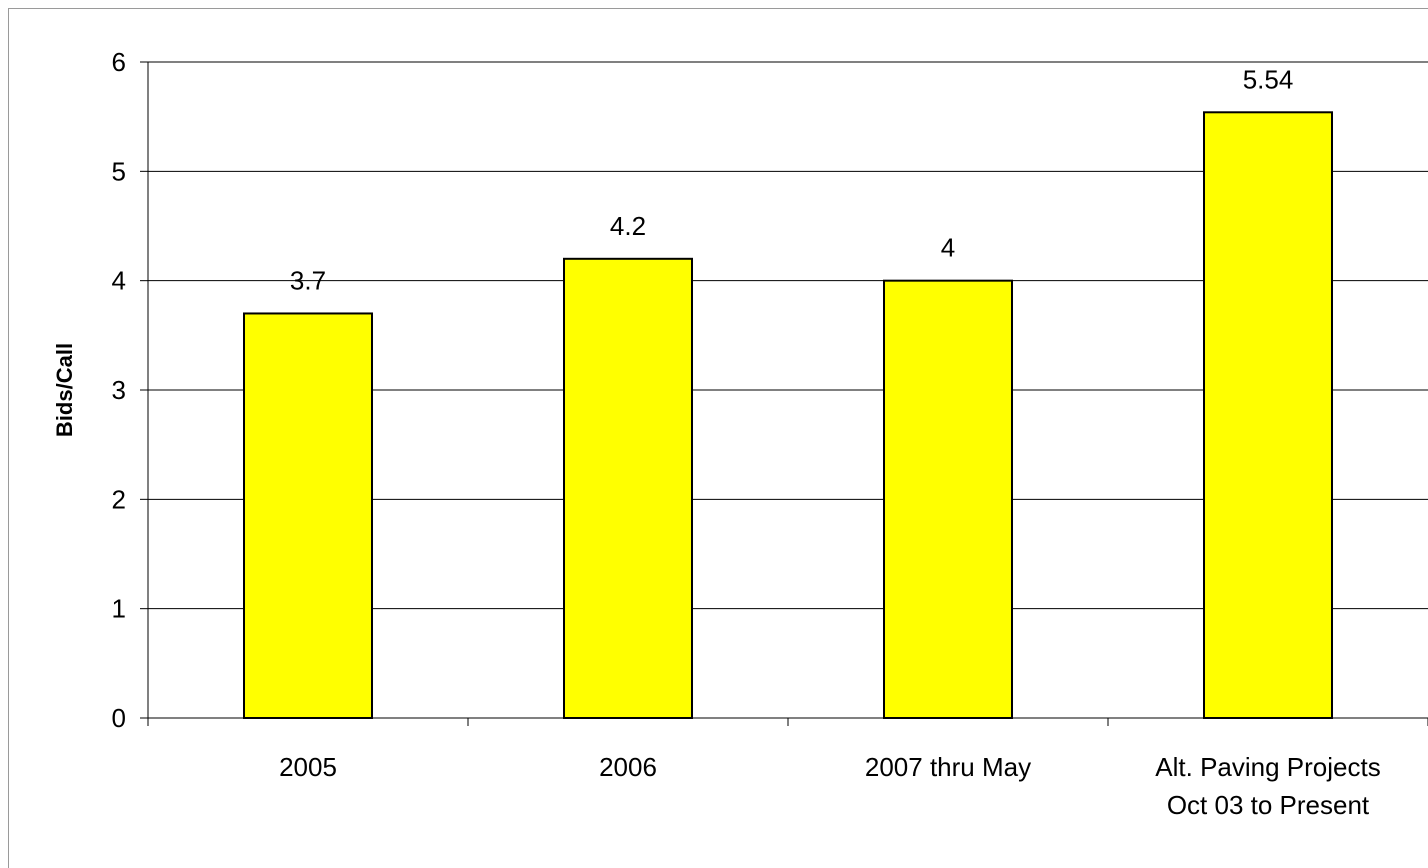  I want to click on x-tick-label-3-line-0: Alt. Paving Projects, so click(1267, 767).